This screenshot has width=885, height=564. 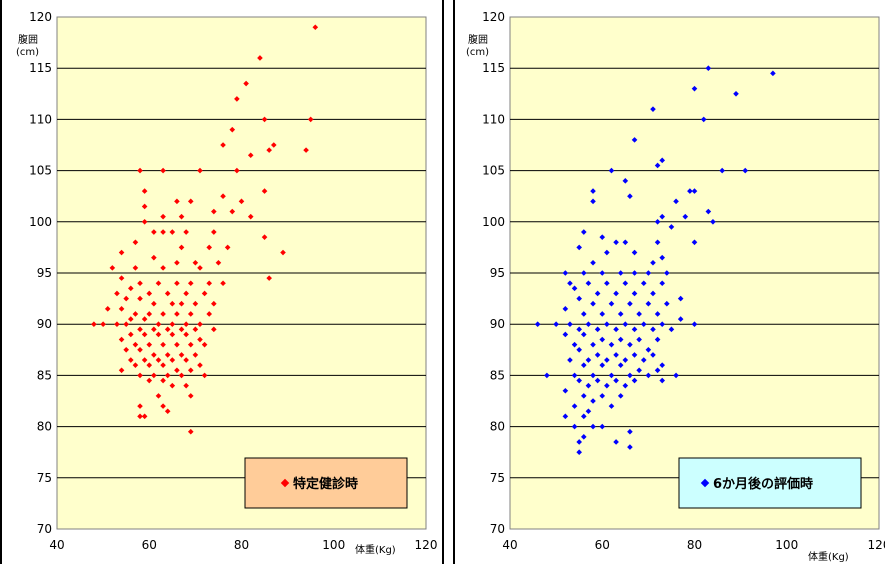 I want to click on y-tick-label-right: 95, so click(x=497, y=273).